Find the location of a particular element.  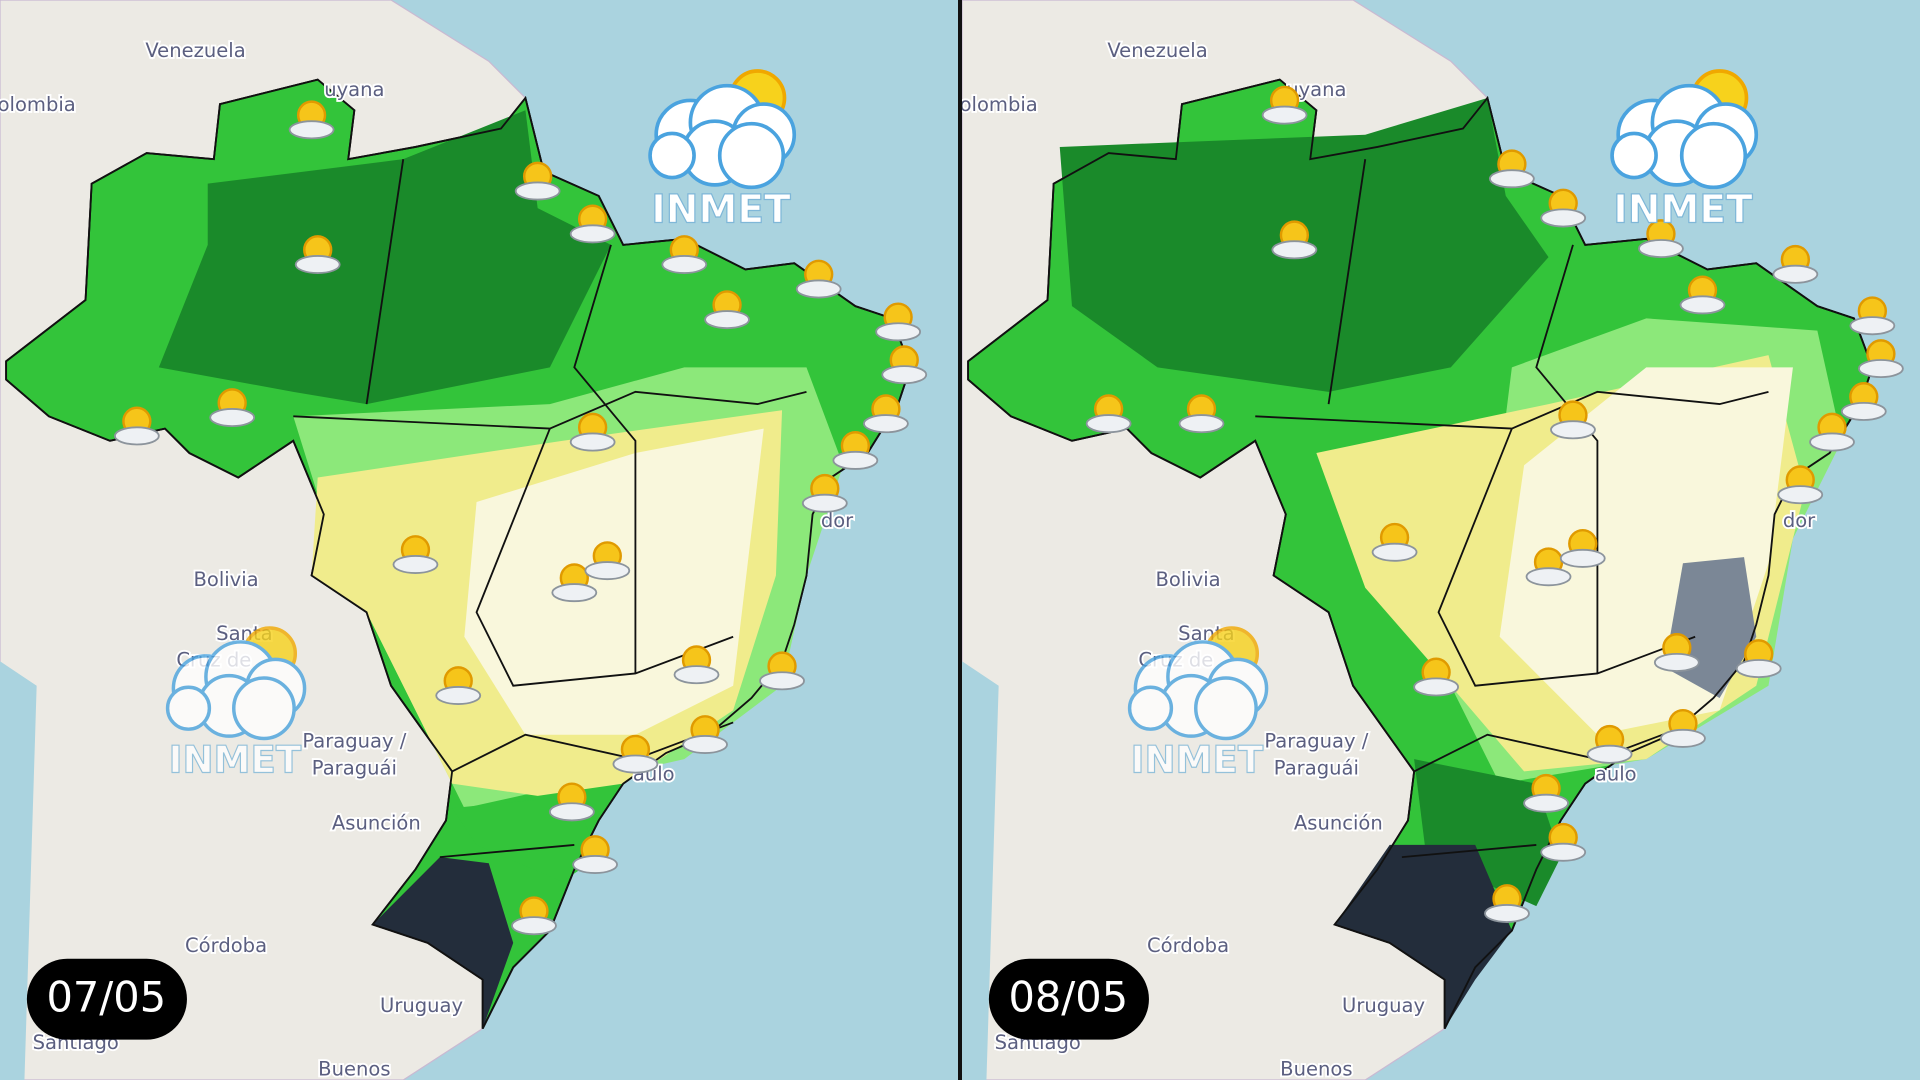

divider is located at coordinates (960, 540).